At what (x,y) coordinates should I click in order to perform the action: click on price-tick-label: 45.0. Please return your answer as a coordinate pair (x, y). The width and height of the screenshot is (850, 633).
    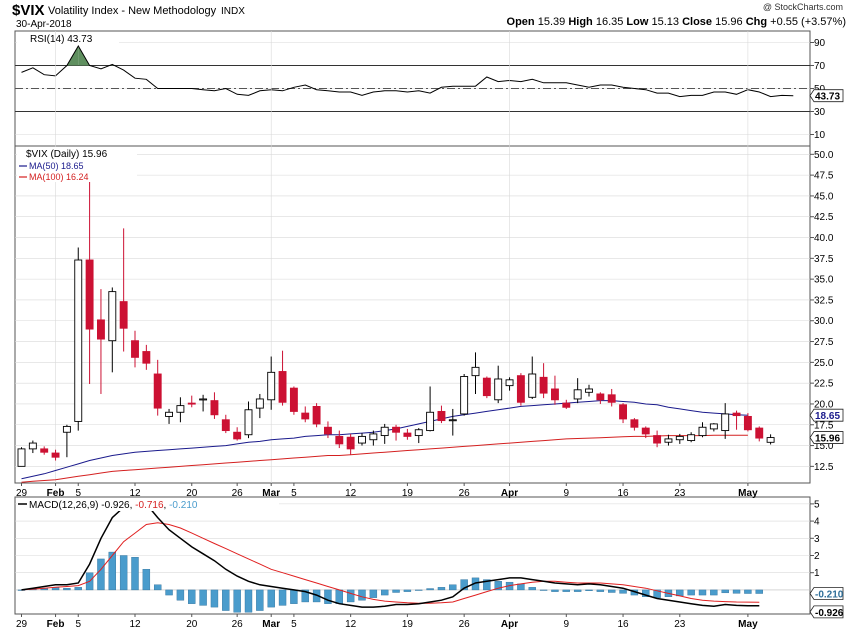
    Looking at the image, I should click on (824, 196).